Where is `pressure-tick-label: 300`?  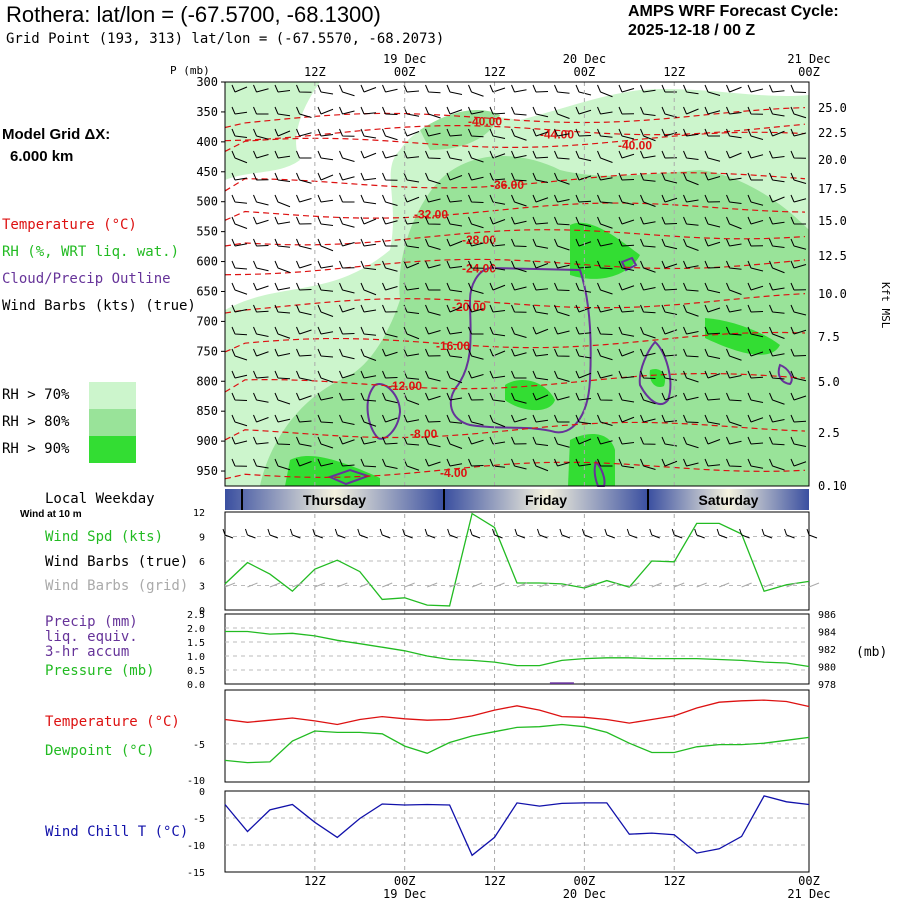
pressure-tick-label: 300 is located at coordinates (207, 82).